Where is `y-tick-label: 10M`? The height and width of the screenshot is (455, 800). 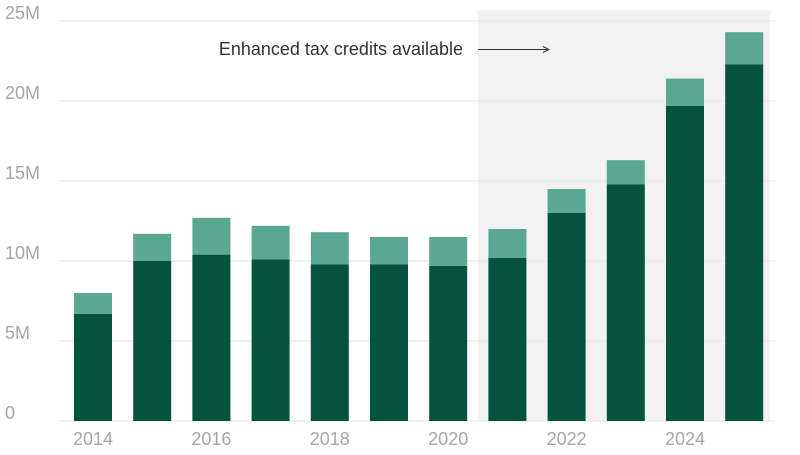
y-tick-label: 10M is located at coordinates (22, 253).